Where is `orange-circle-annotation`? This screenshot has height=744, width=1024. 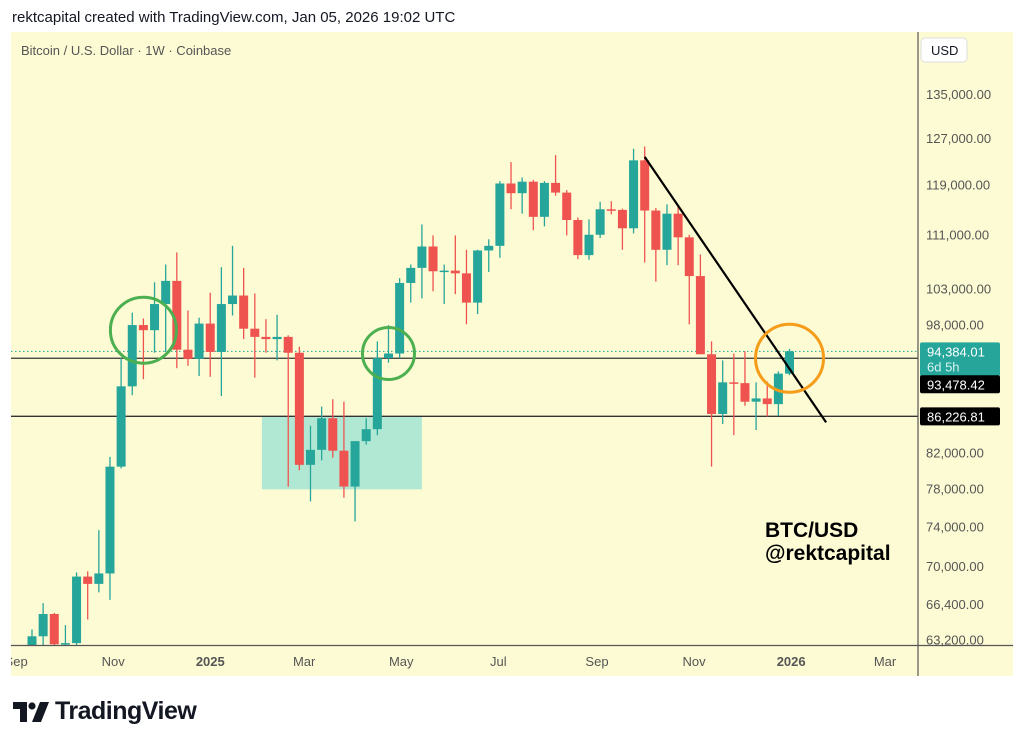 orange-circle-annotation is located at coordinates (790, 358).